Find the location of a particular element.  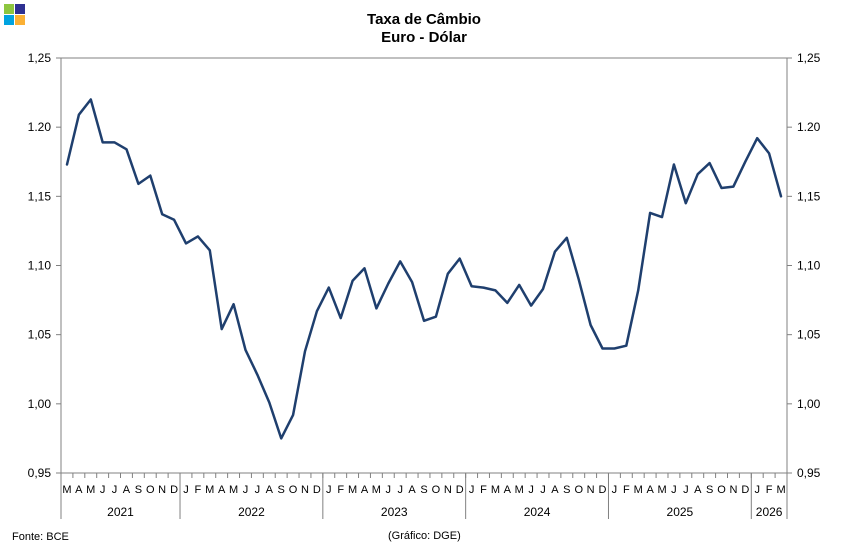

y-tick-label-left: 1,15 is located at coordinates (40, 196).